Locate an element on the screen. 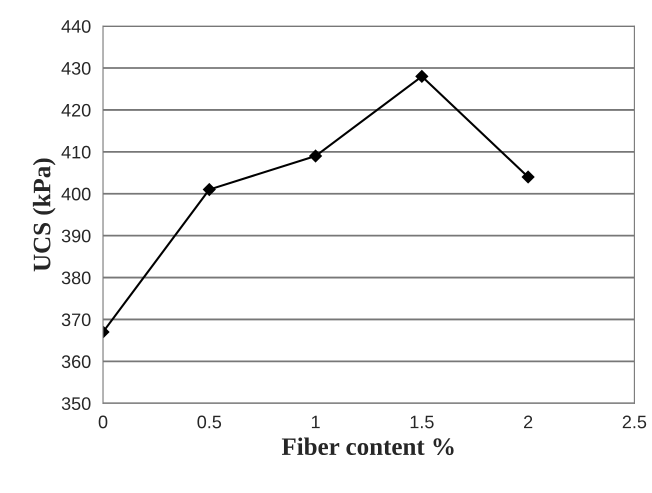 The height and width of the screenshot is (493, 652). y-tick-label: 420 is located at coordinates (76, 110).